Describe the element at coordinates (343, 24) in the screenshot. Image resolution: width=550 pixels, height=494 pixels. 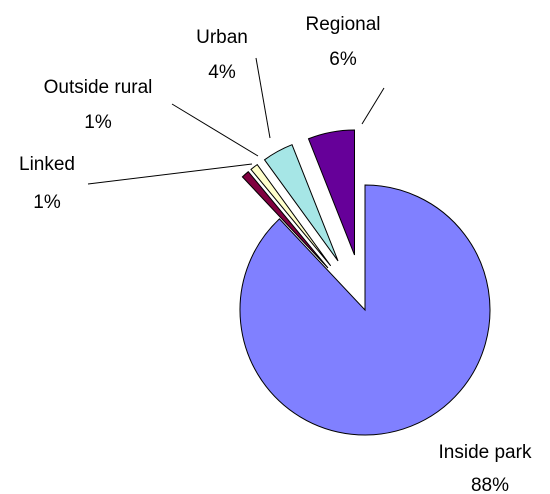
I see `slice-label: Regional` at that location.